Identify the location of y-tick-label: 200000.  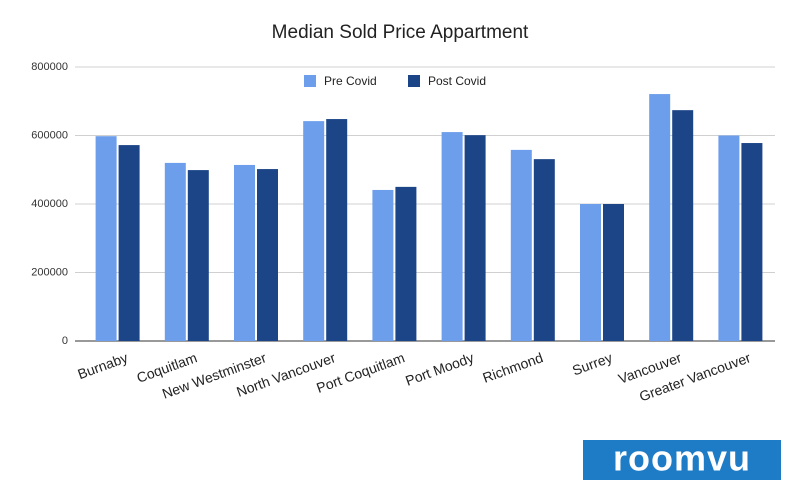
(49, 272).